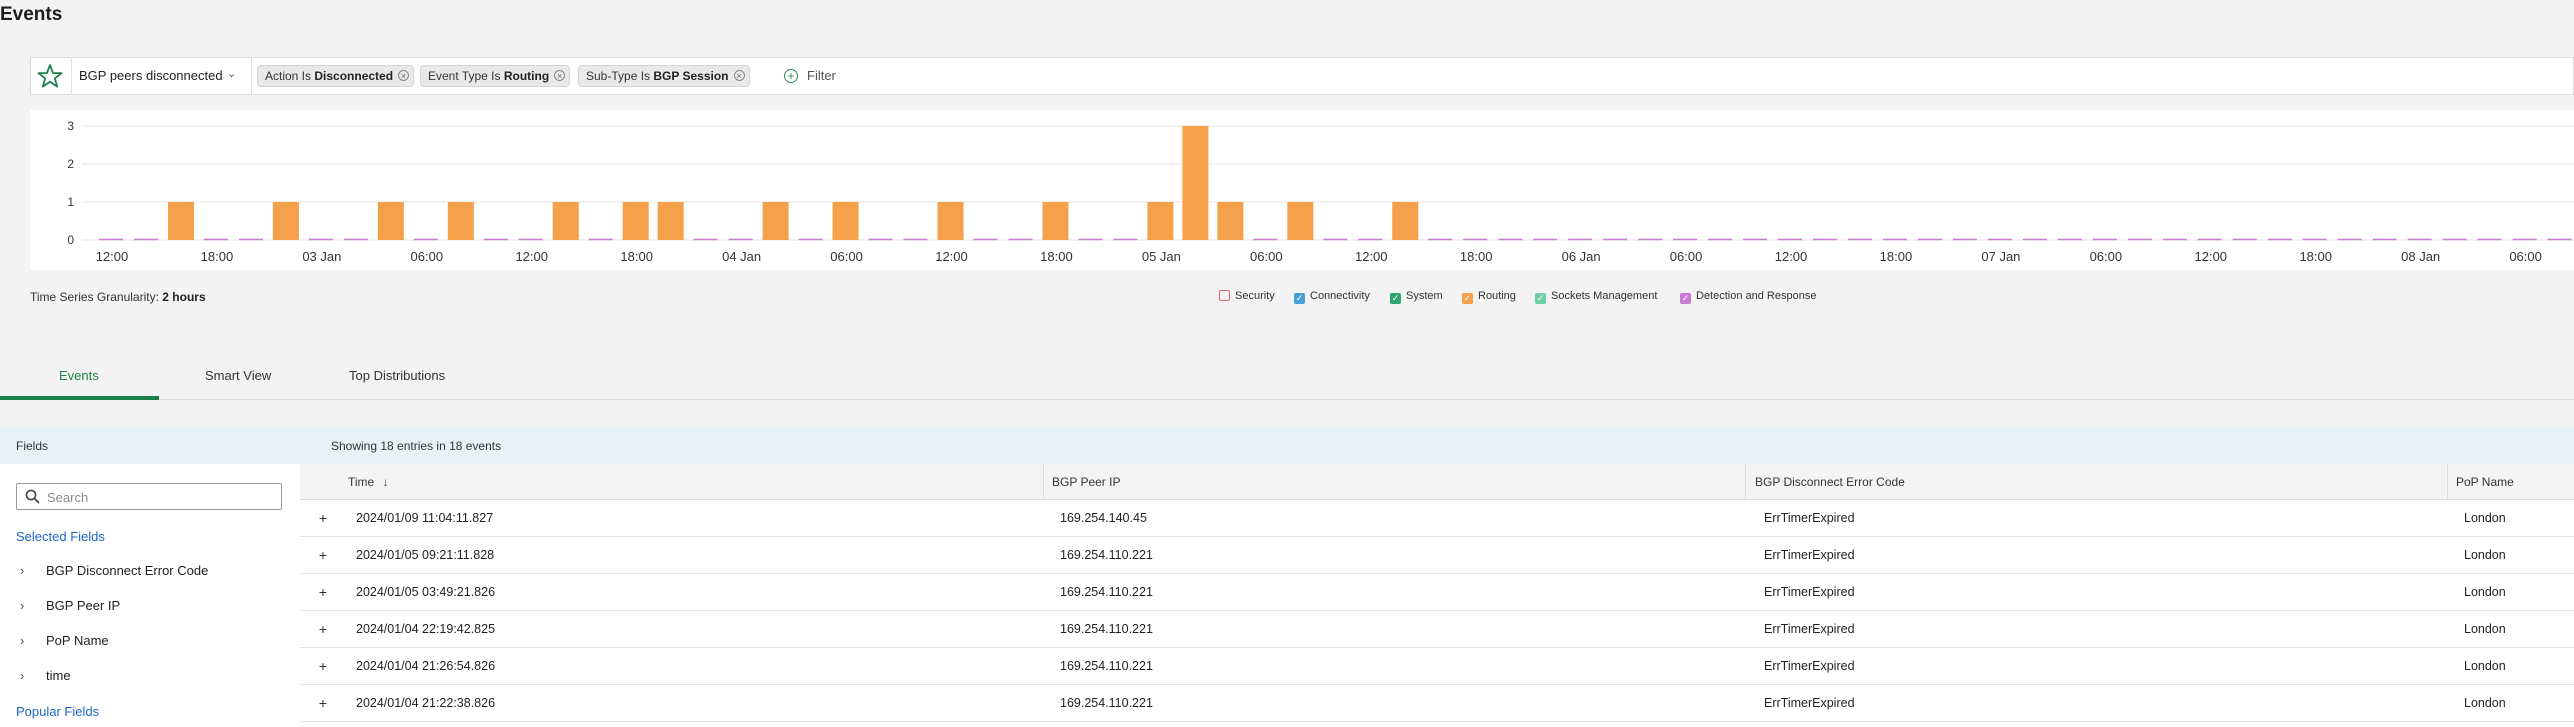  What do you see at coordinates (151, 75) in the screenshot?
I see `saved-query-selector: BGP peers disconnected` at bounding box center [151, 75].